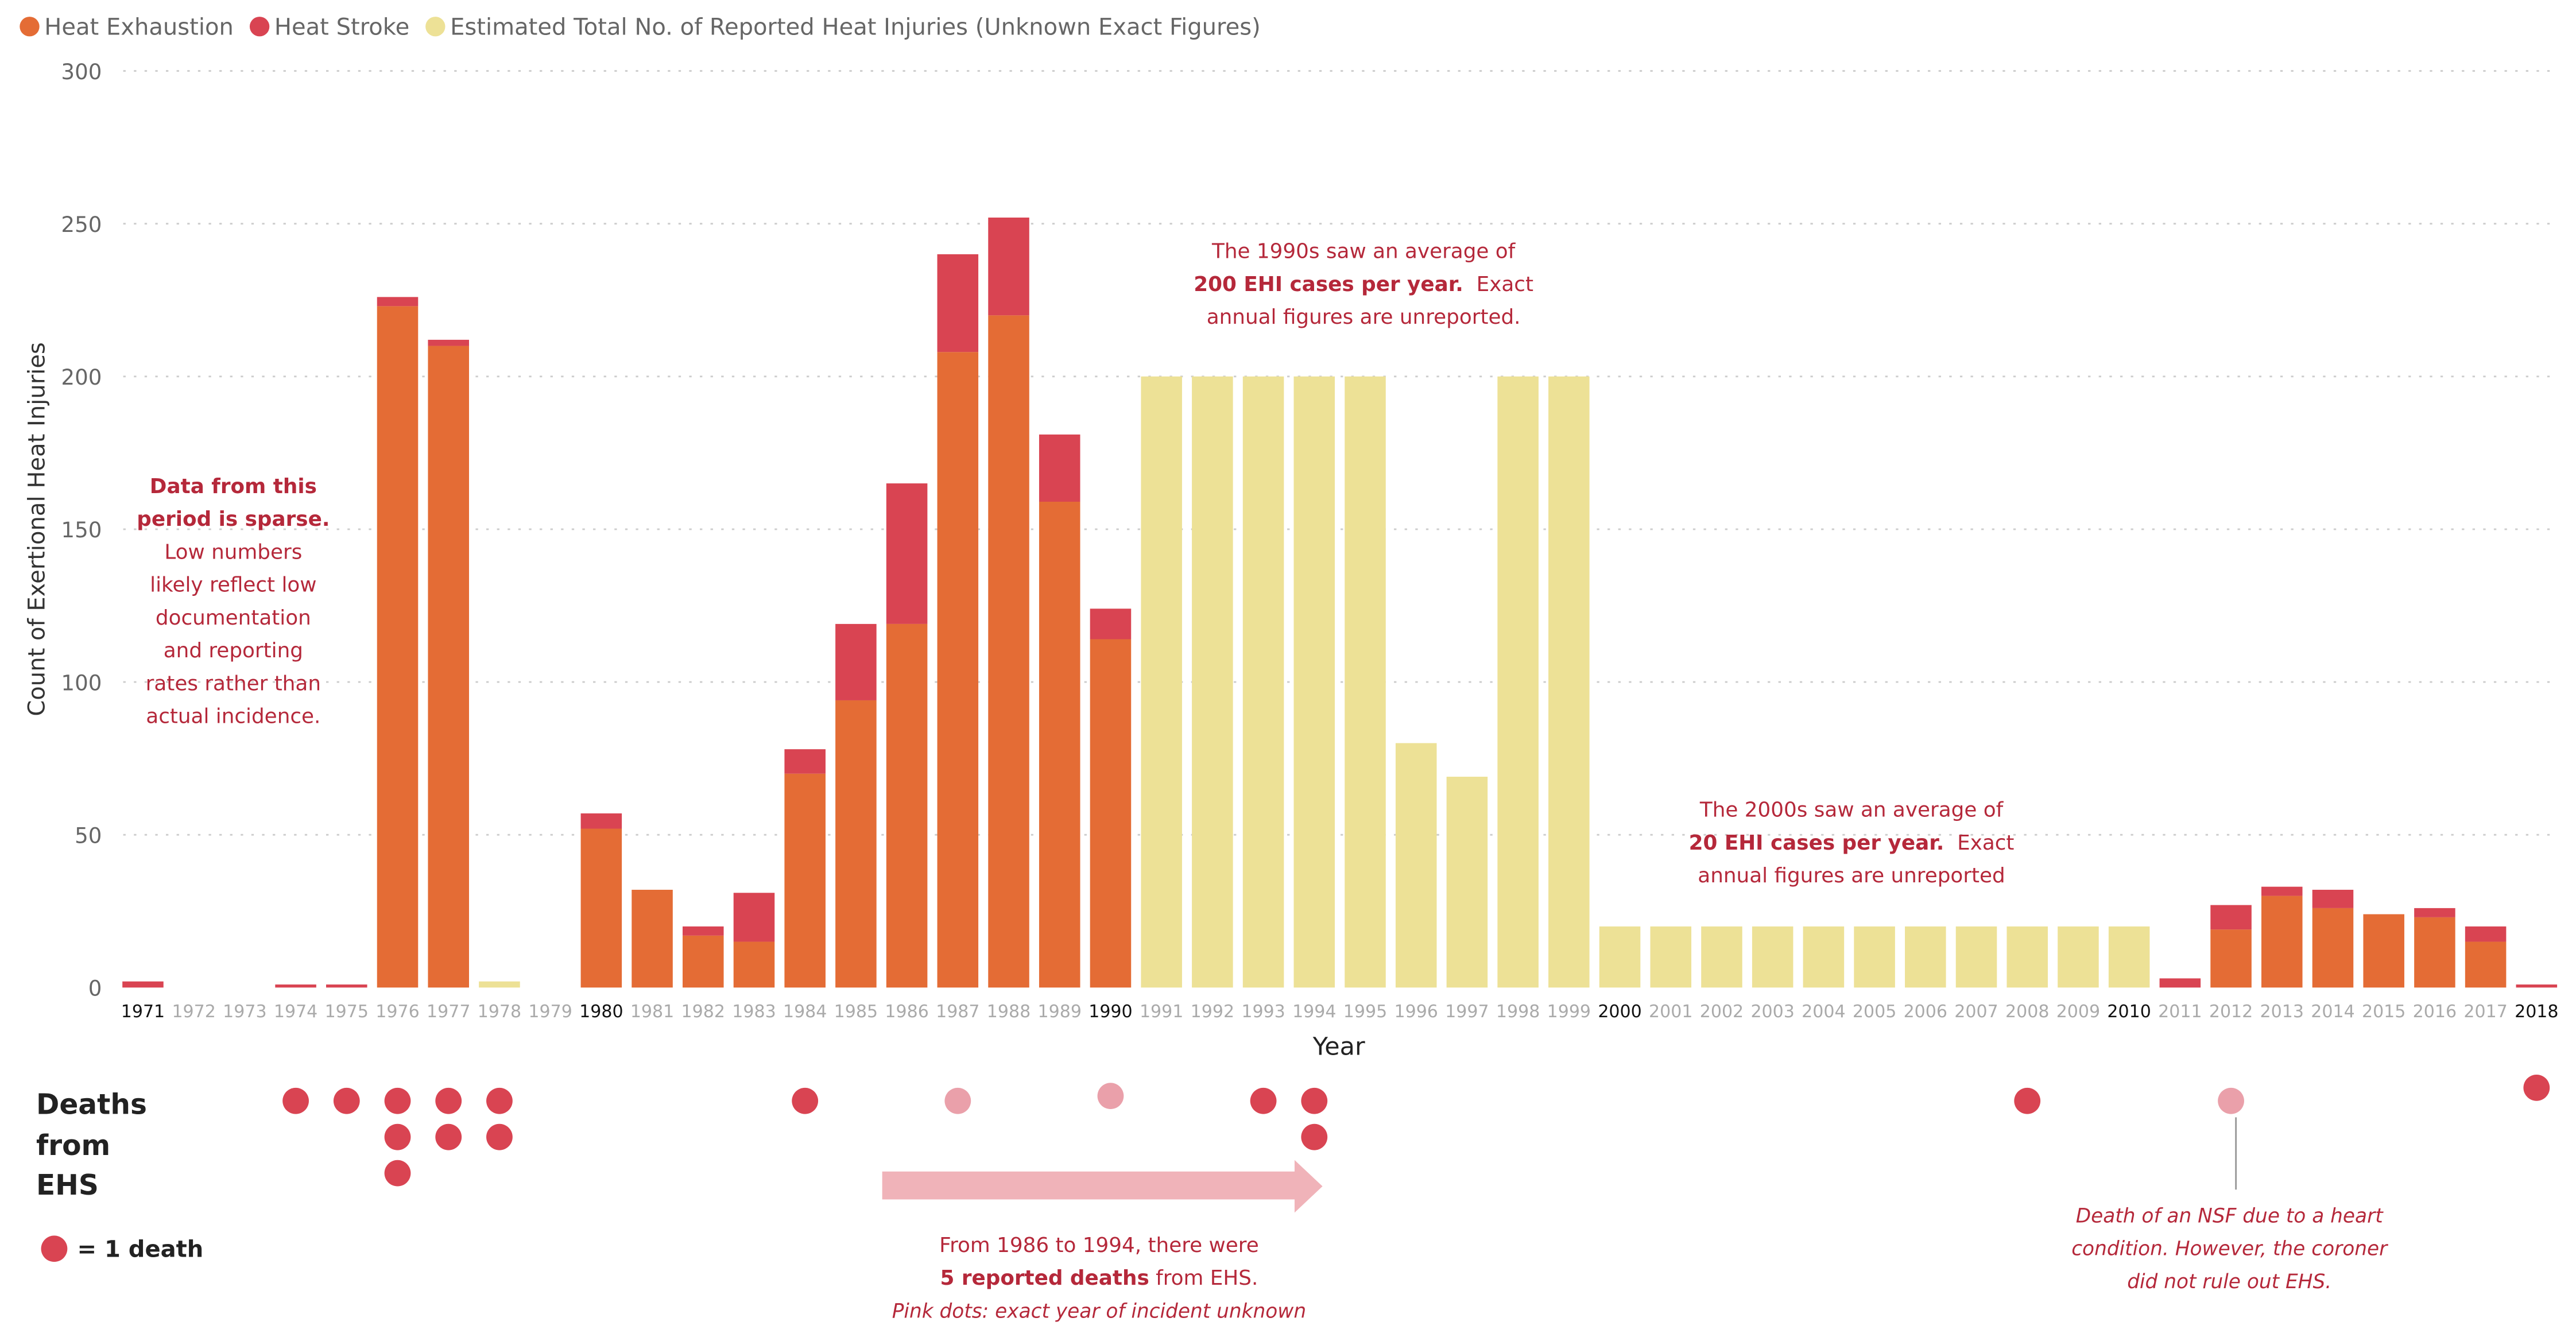  What do you see at coordinates (1213, 1012) in the screenshot?
I see `x-tick-label: 1992` at bounding box center [1213, 1012].